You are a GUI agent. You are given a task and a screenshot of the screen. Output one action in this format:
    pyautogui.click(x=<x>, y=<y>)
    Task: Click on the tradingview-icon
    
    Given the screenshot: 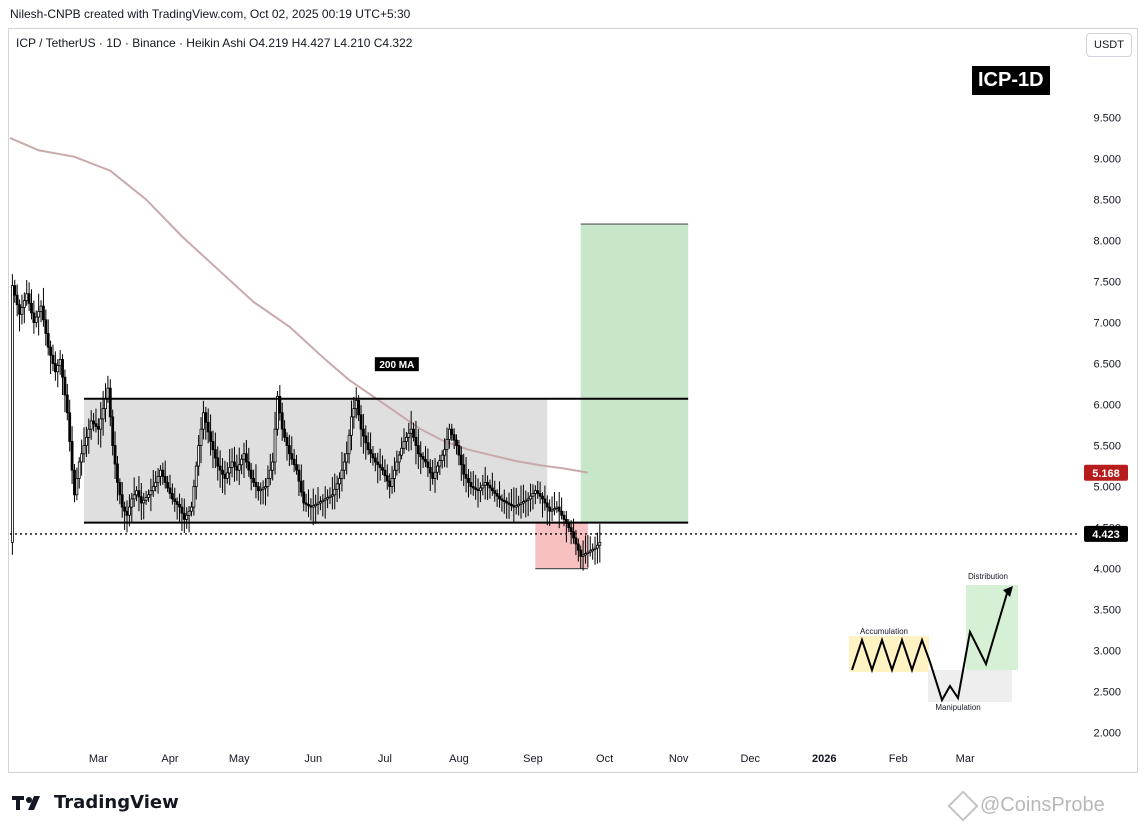 What is the action you would take?
    pyautogui.click(x=26, y=802)
    